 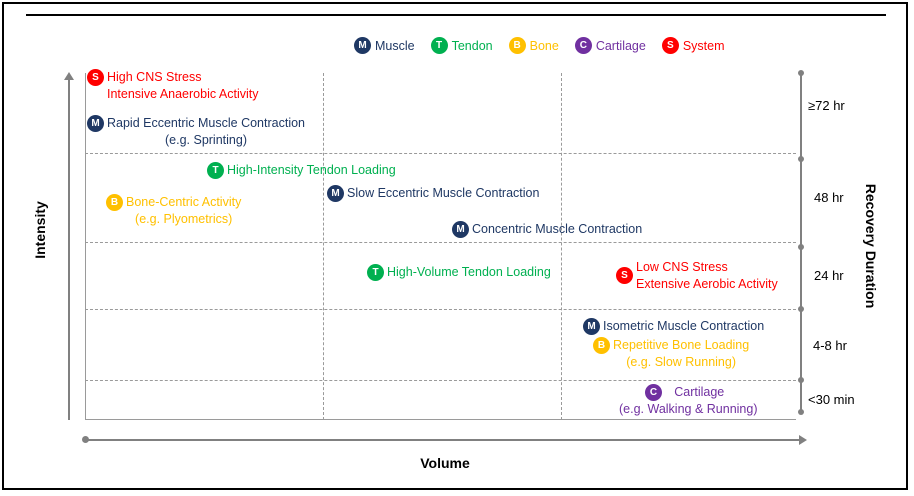 What do you see at coordinates (830, 345) in the screenshot?
I see `duration-label: 4-8 hr` at bounding box center [830, 345].